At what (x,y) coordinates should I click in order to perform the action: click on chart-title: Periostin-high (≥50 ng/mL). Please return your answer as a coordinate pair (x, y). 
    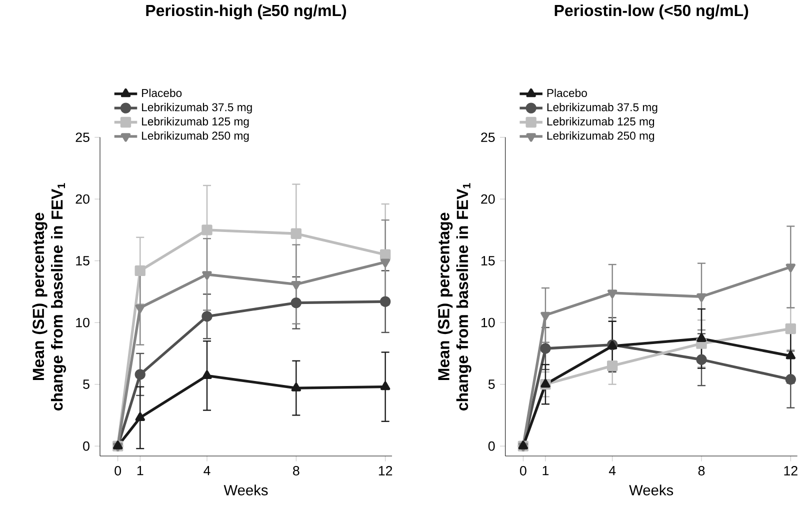
    Looking at the image, I should click on (246, 12).